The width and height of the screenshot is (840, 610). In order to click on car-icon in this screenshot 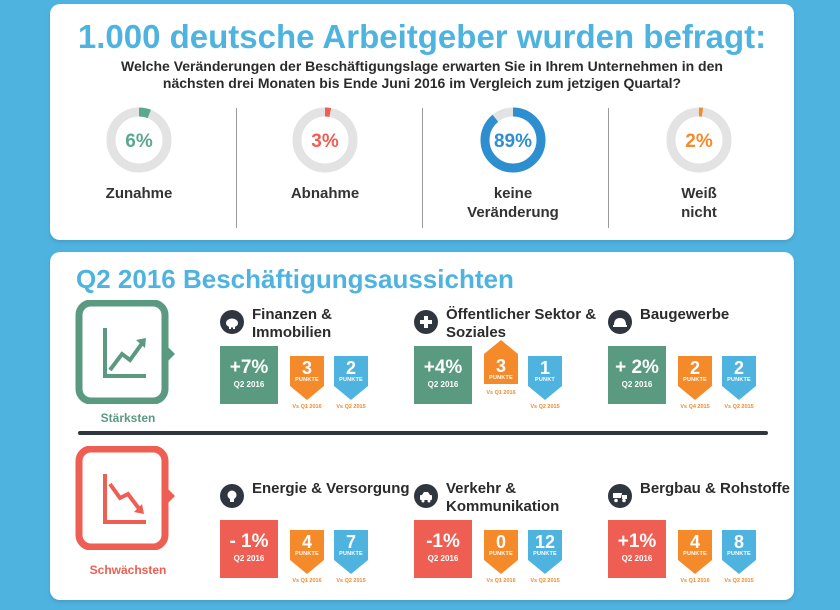, I will do `click(426, 496)`.